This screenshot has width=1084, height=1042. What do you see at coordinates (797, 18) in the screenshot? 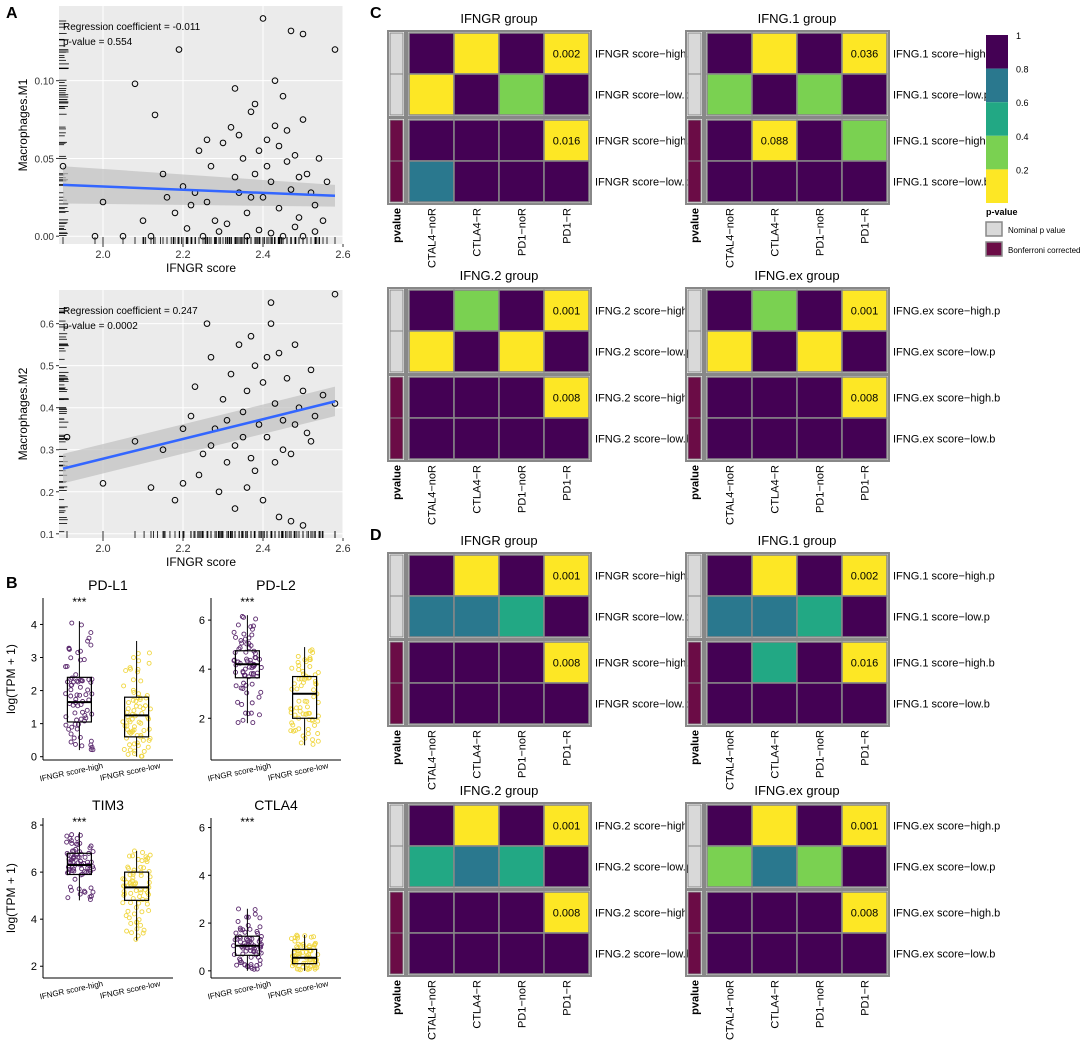
I see `heatmap-title: IFNG.1 group` at bounding box center [797, 18].